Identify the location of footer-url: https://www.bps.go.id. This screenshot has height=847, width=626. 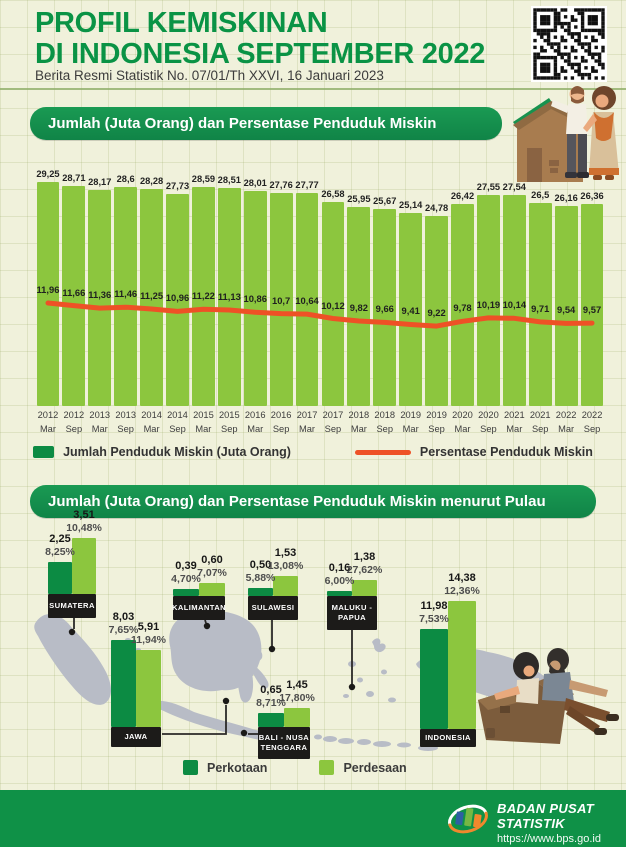
(549, 839).